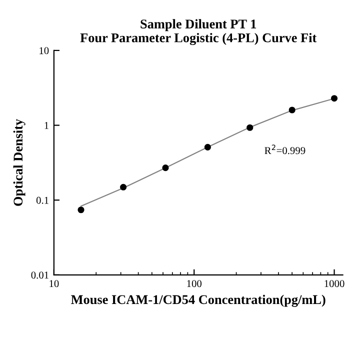 The image size is (348, 348). I want to click on x-tick-label: 10, so click(54, 284).